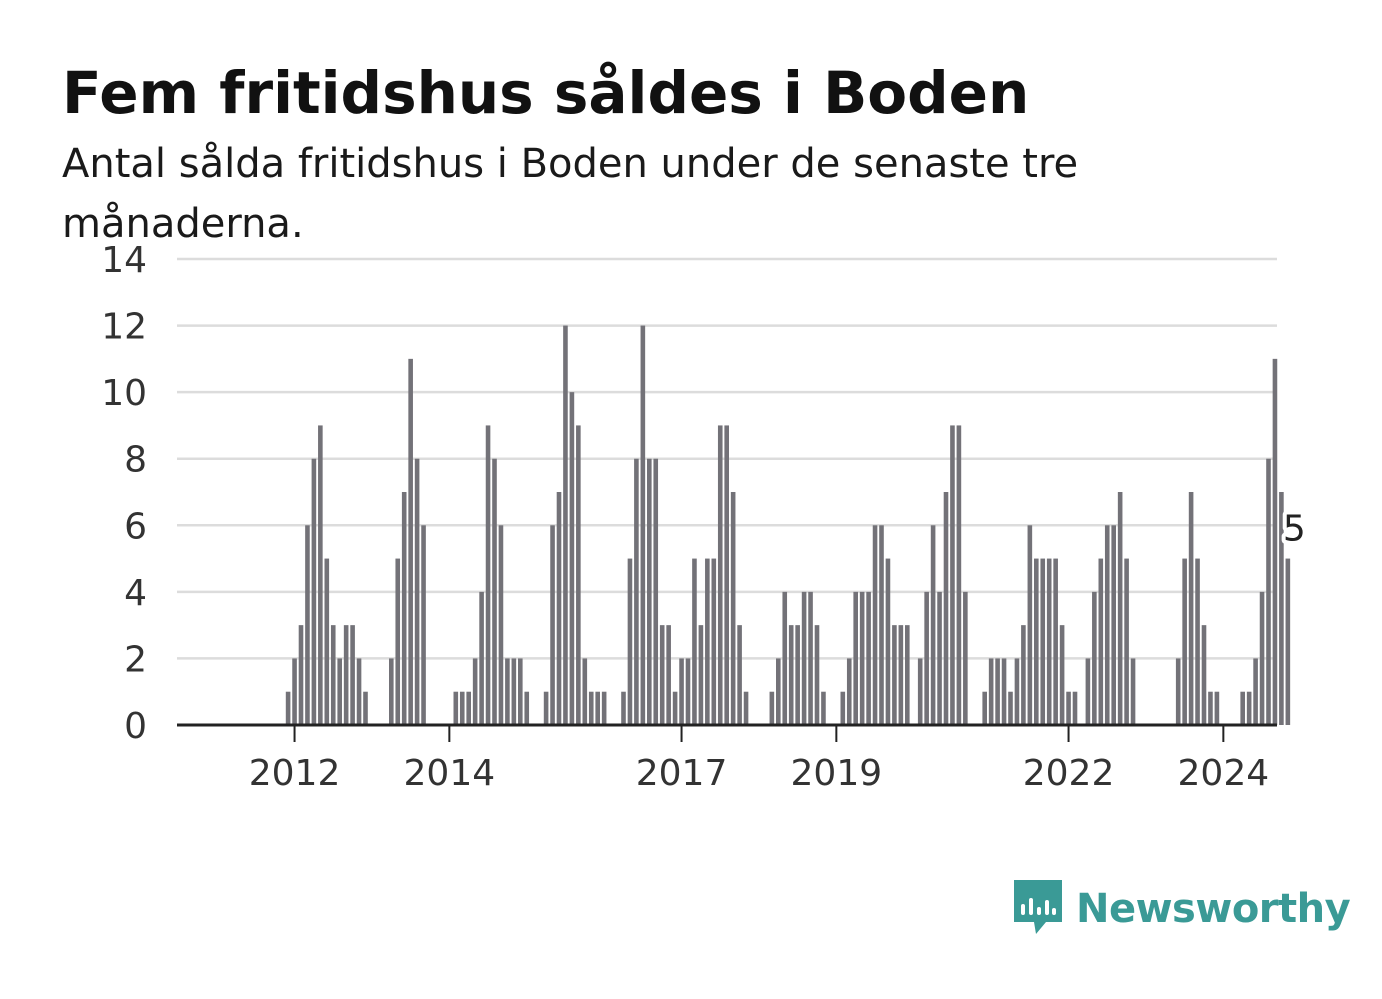 Image resolution: width=1382 pixels, height=999 pixels. I want to click on x-tick-label: 2012, so click(295, 773).